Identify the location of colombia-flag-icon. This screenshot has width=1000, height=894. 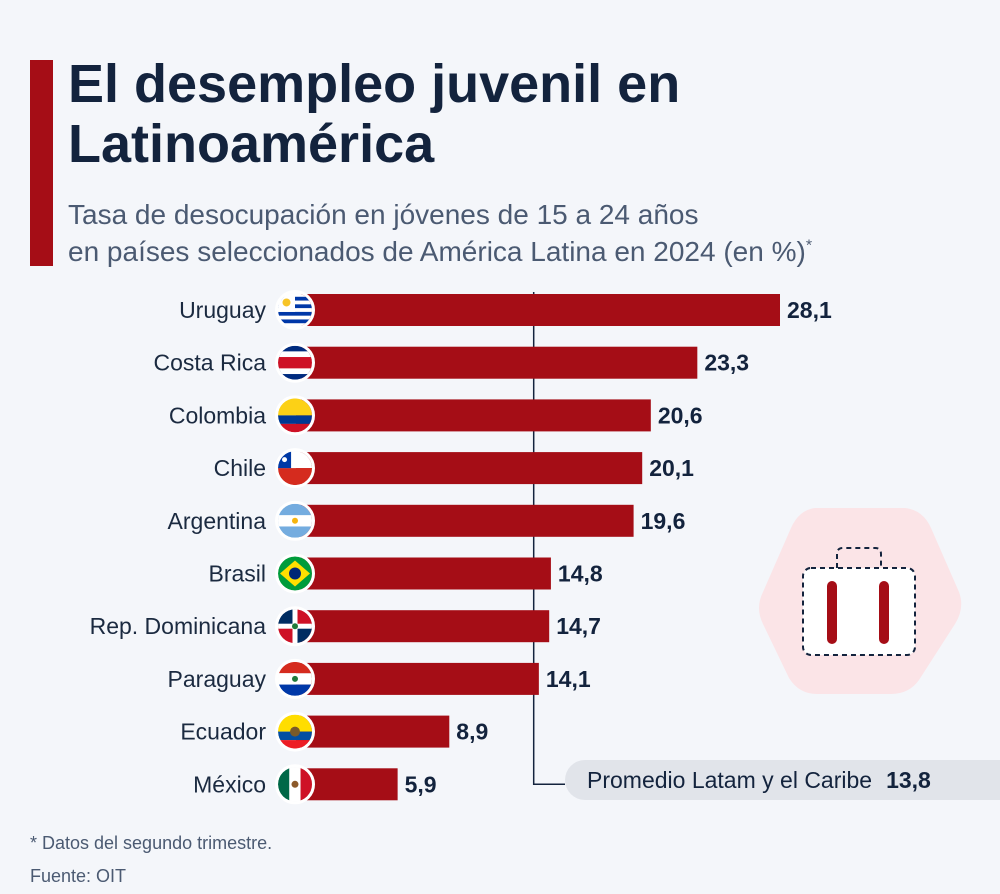
(295, 415).